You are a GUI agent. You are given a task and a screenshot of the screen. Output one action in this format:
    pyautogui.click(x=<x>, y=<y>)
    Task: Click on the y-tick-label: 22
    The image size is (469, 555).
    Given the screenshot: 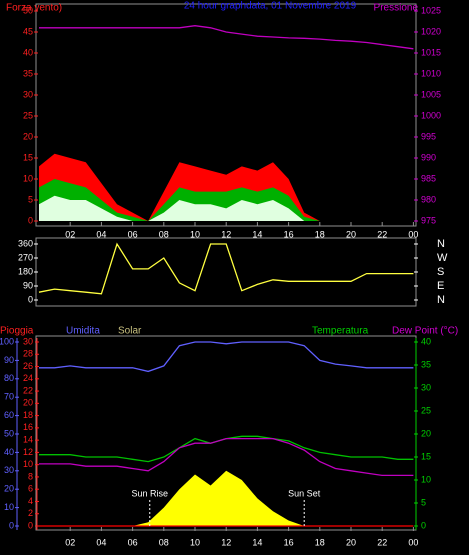 What is the action you would take?
    pyautogui.click(x=28, y=390)
    